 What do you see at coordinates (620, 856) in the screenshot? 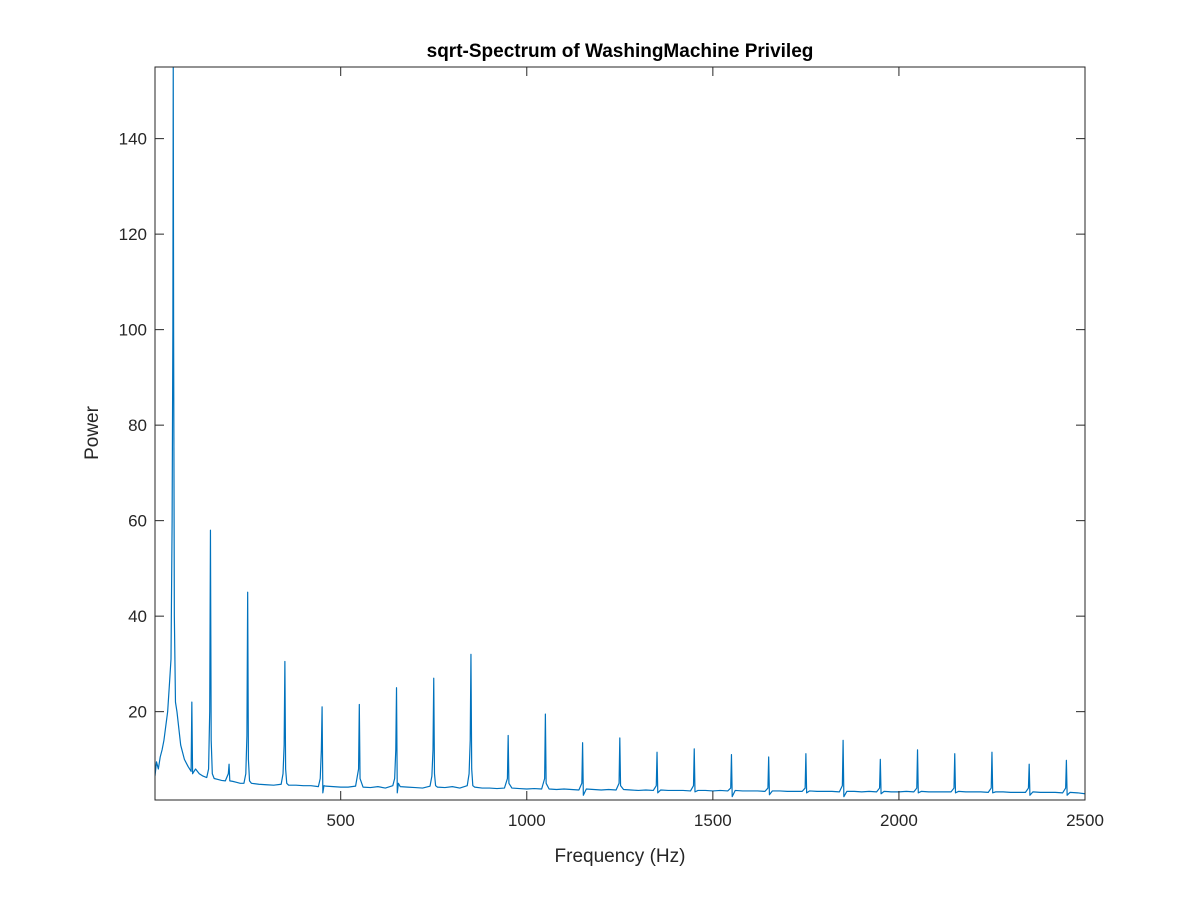
I see `x-axis-label: Frequency (Hz)` at bounding box center [620, 856].